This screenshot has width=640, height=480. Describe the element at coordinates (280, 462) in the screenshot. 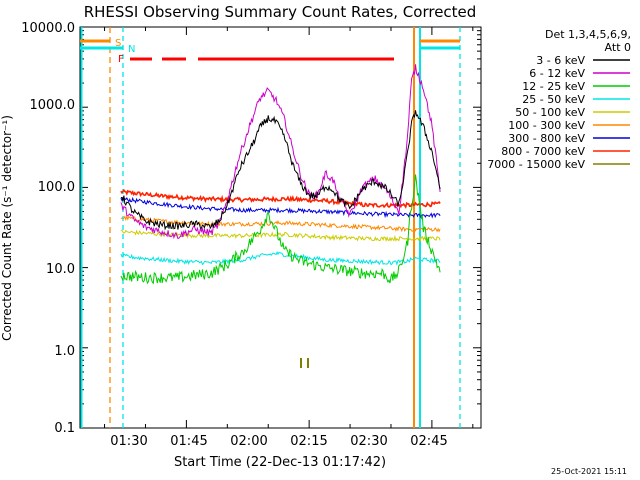

I see `x-axis-label: Start Time (22-Dec-13 01:17:42)` at that location.